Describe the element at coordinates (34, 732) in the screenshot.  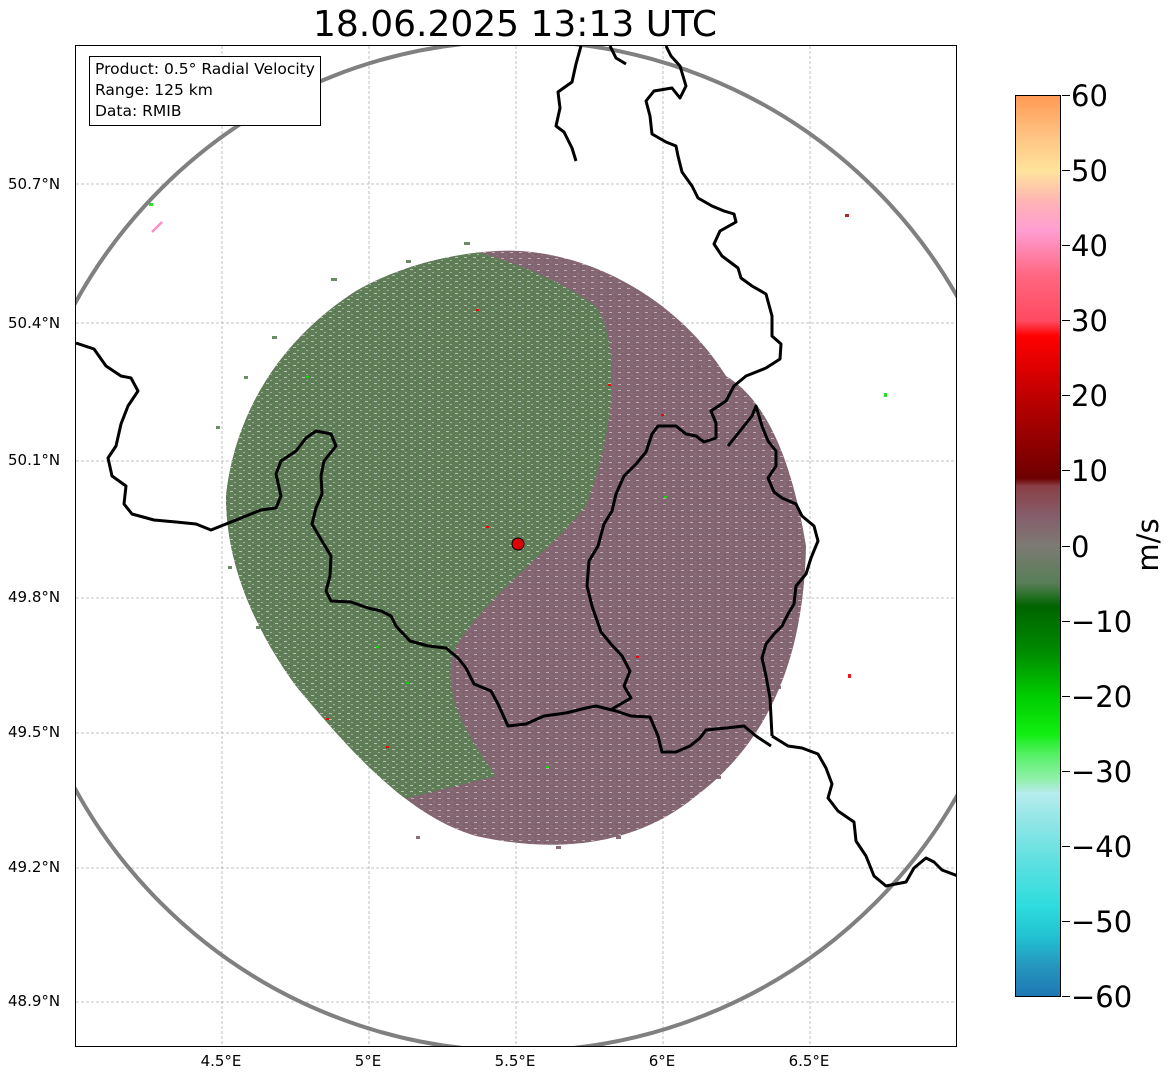
I see `lat-tick-label: 49.5°N` at that location.